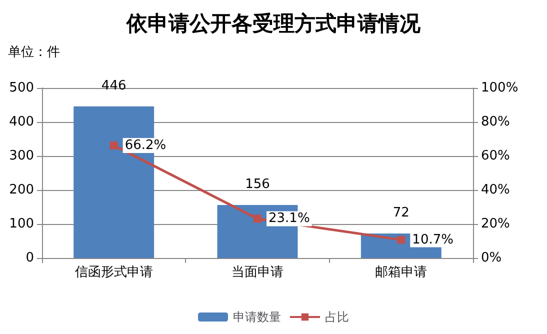 Image resolution: width=547 pixels, height=334 pixels. Describe the element at coordinates (21, 88) in the screenshot. I see `y-tick-label: 500` at that location.